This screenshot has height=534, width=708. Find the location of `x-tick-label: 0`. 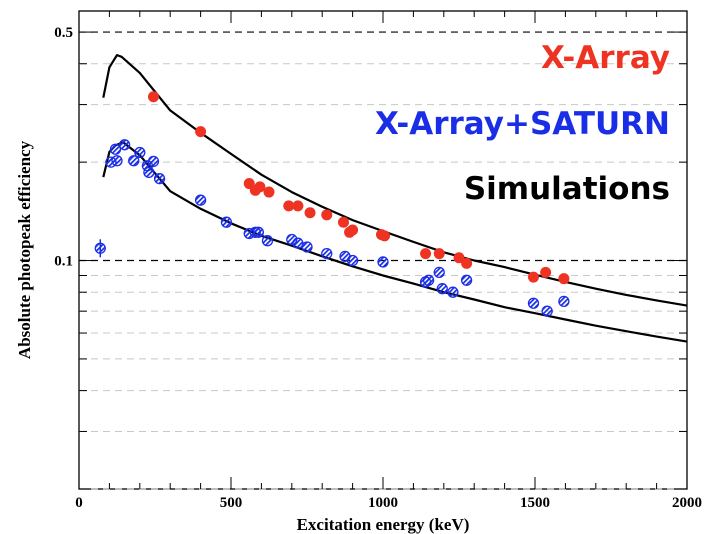

x-tick-label: 0 is located at coordinates (79, 503).